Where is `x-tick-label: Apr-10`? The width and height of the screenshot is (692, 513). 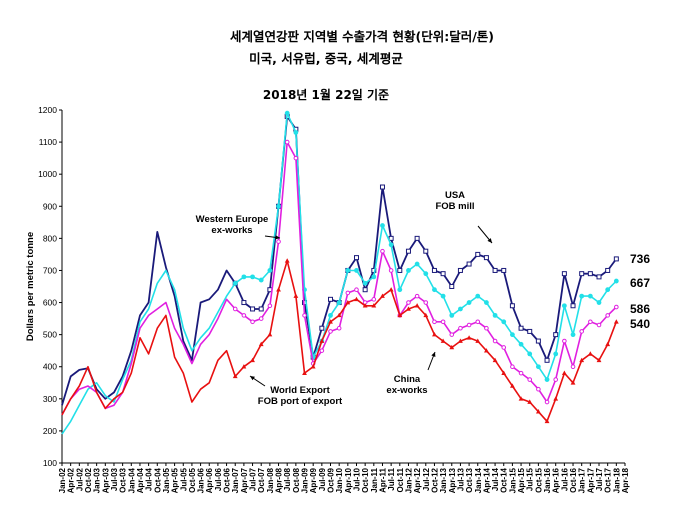 x-tick-label: Apr-10 is located at coordinates (348, 480).